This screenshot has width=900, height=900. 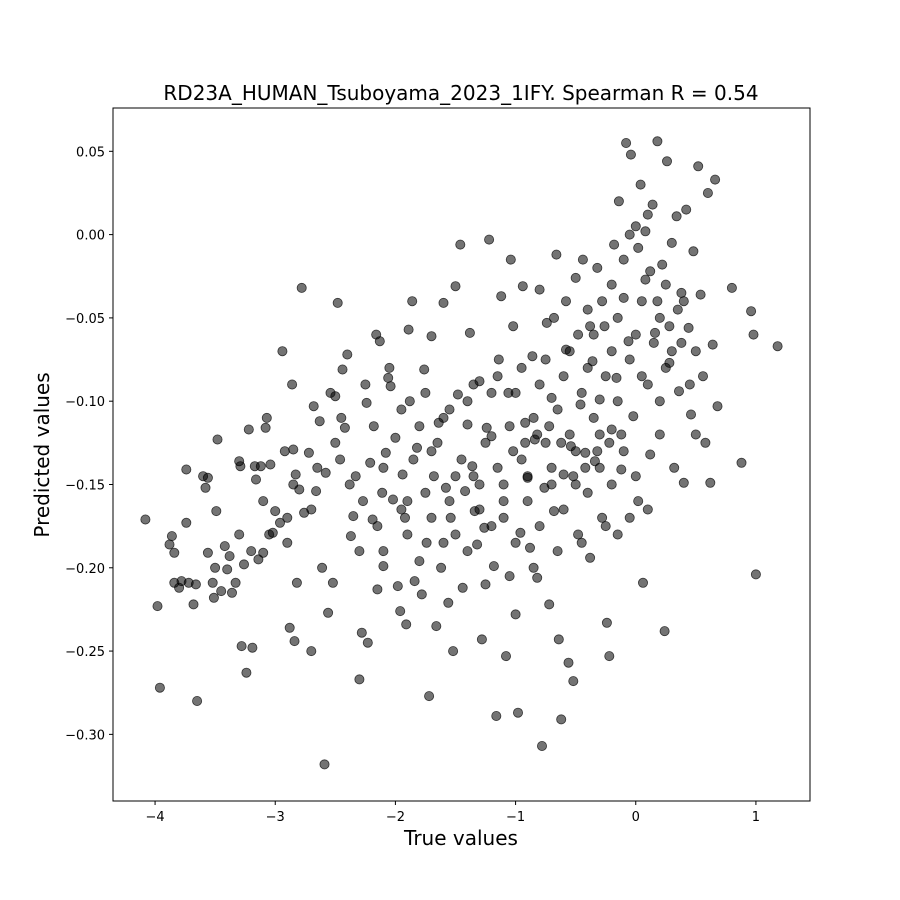 What do you see at coordinates (275, 817) in the screenshot?
I see `x-tick-label: −3` at bounding box center [275, 817].